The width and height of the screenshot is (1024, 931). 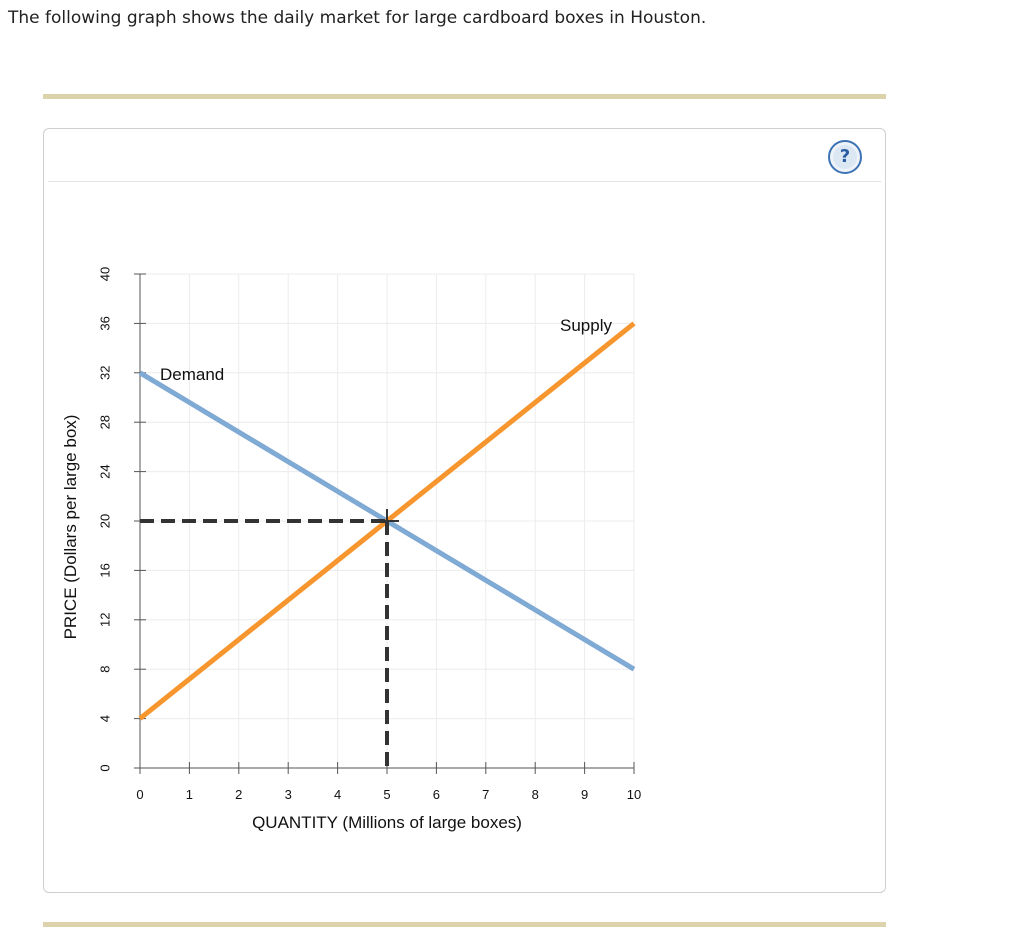 I want to click on x-tick-label-9: 9, so click(x=584, y=794).